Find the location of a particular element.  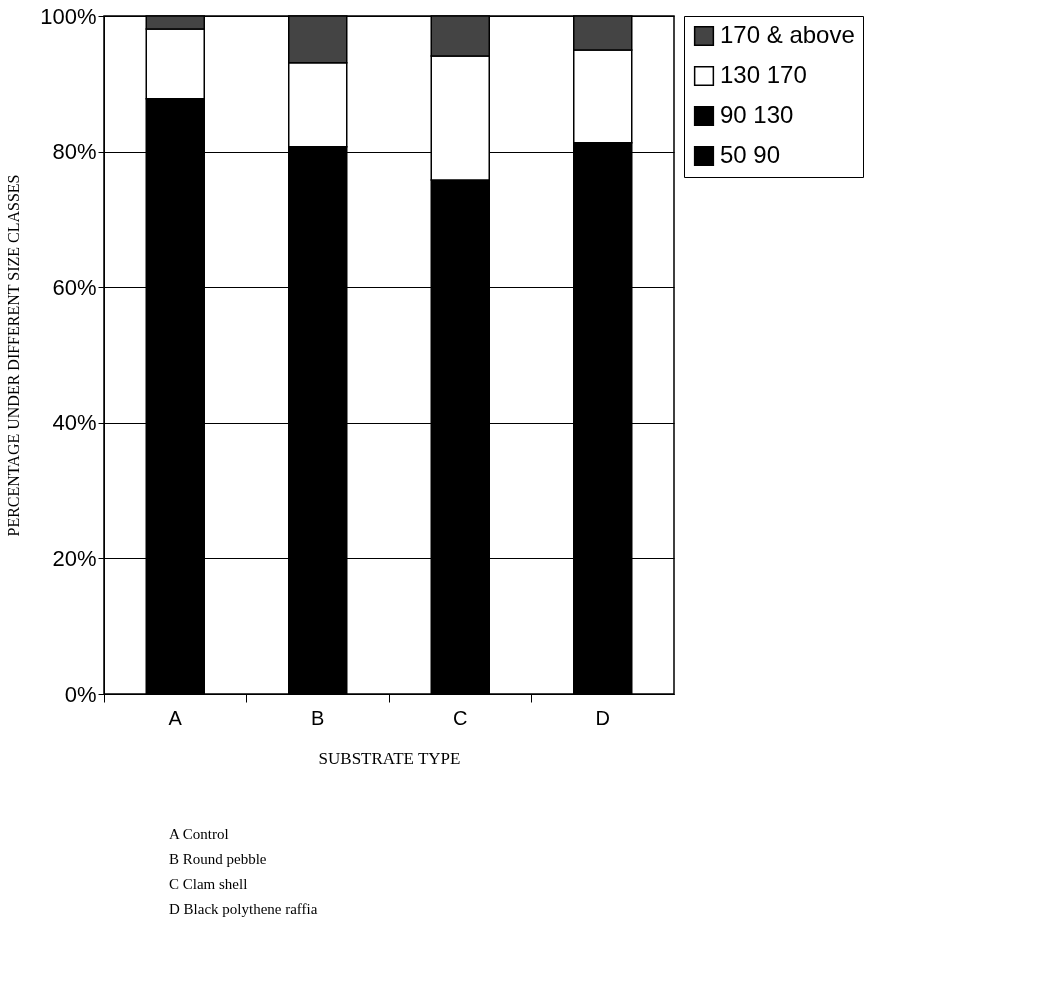

text: C Clam shell is located at coordinates (208, 883).